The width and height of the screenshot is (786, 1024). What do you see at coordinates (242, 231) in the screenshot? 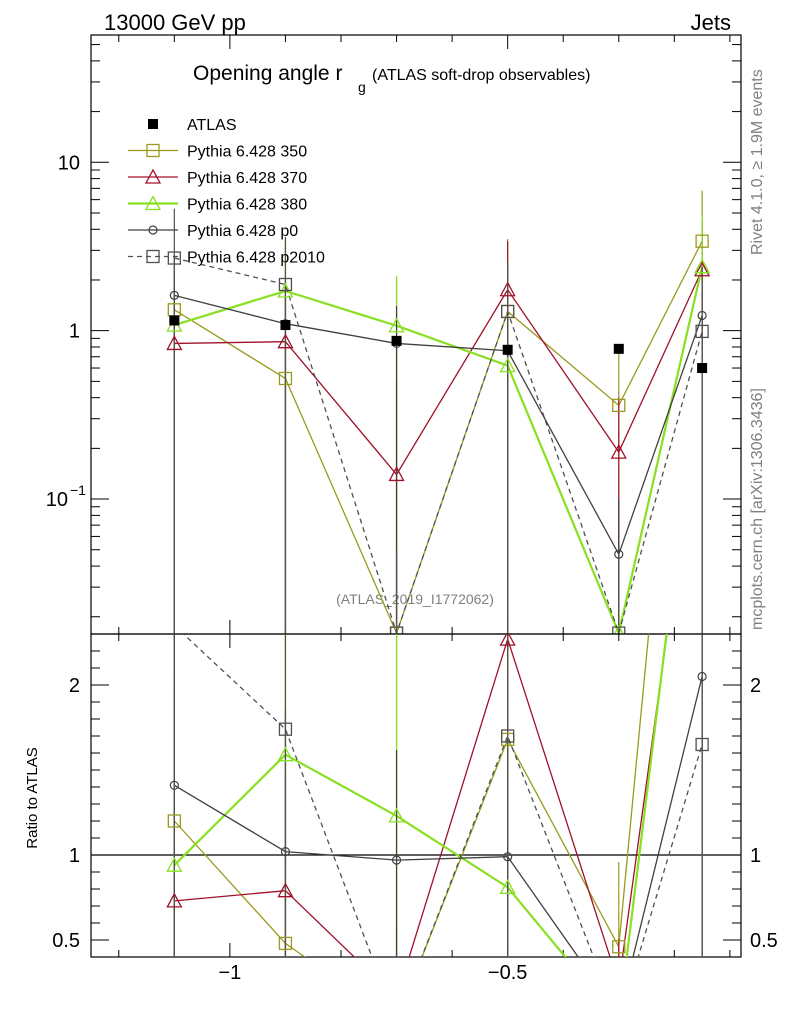
I see `legend-label-3: Pythia 6.428 p0` at bounding box center [242, 231].